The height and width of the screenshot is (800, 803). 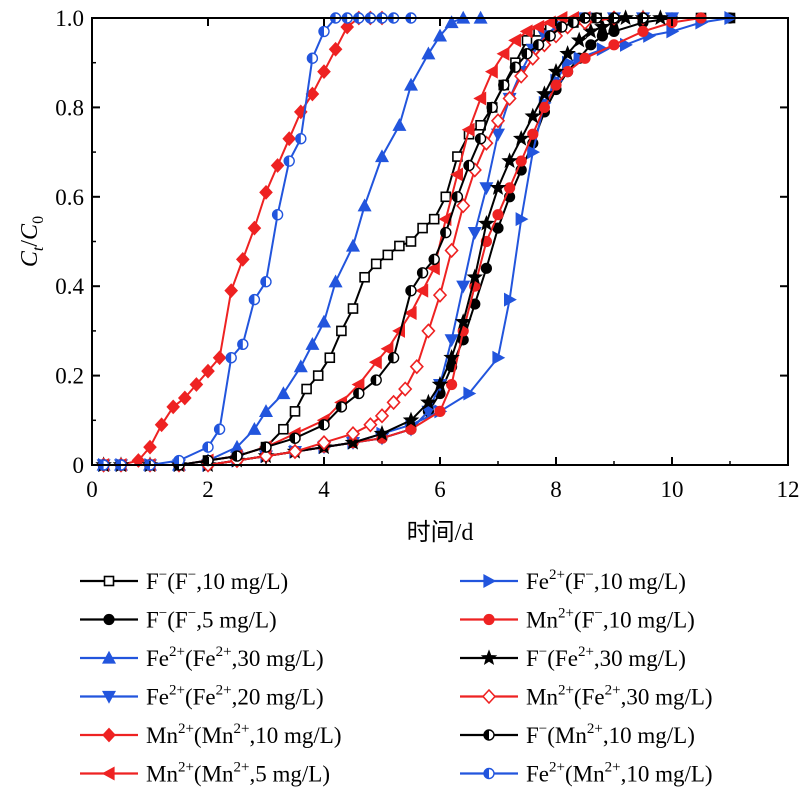 I want to click on legend-item-s3: Fe2+(Fe2+,30 mg/L), so click(x=202, y=657).